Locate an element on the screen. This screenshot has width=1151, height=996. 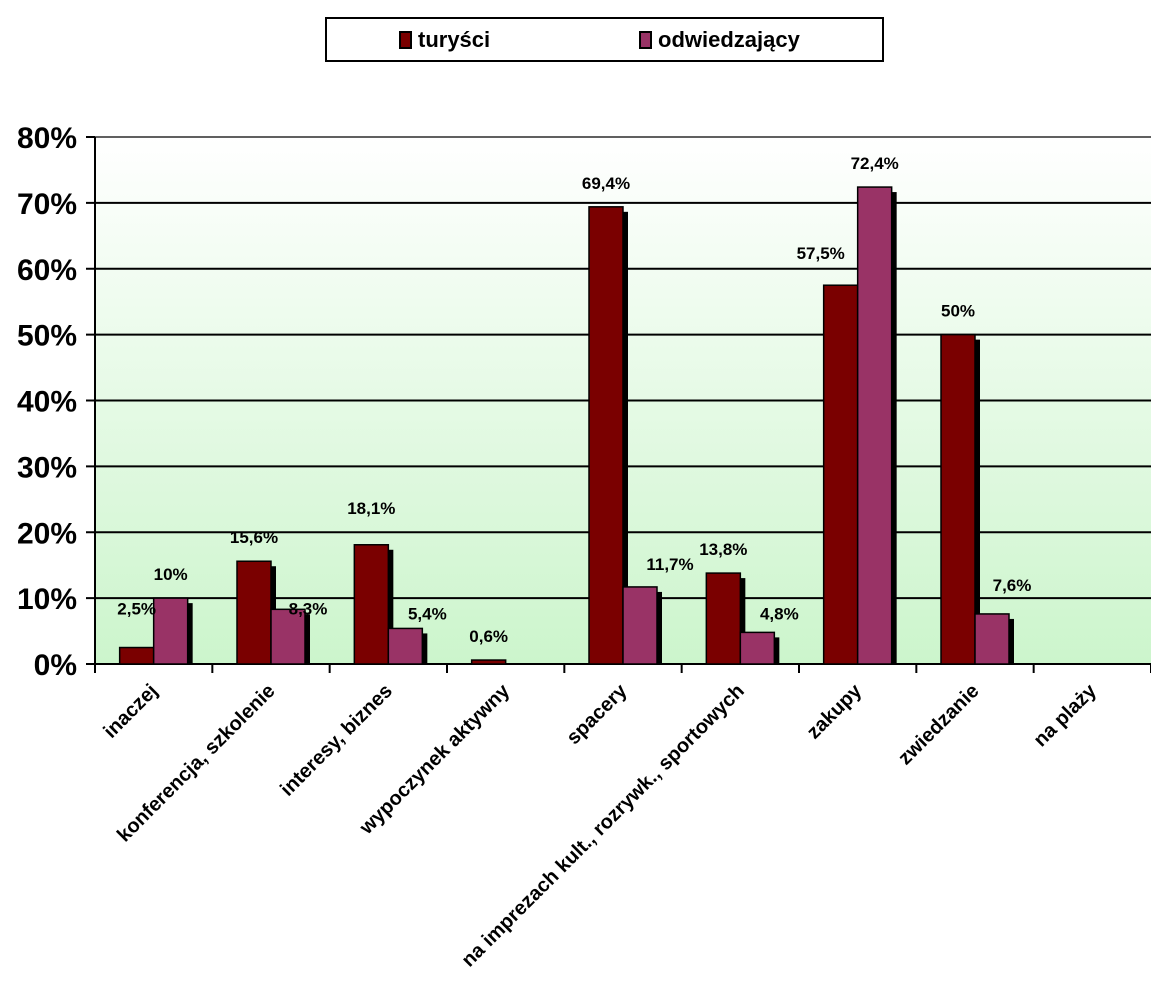
data-label: 13,8% is located at coordinates (723, 549).